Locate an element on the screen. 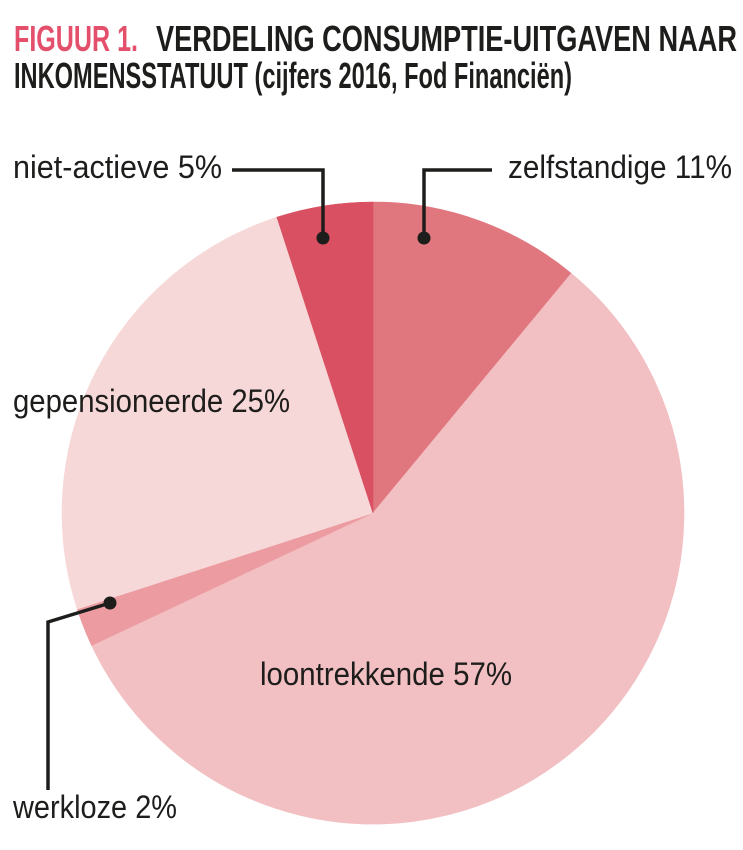  leader-line-werkloze is located at coordinates (78, 695).